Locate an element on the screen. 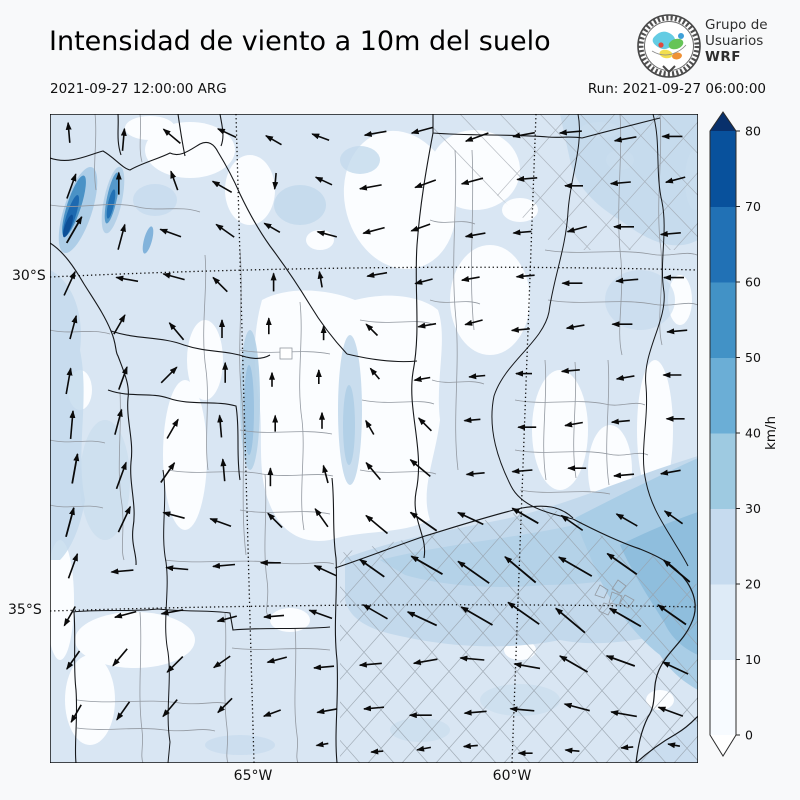  colorbar-scale: 0 10 20 30 40 50 60 70 80 is located at coordinates (735, 434).